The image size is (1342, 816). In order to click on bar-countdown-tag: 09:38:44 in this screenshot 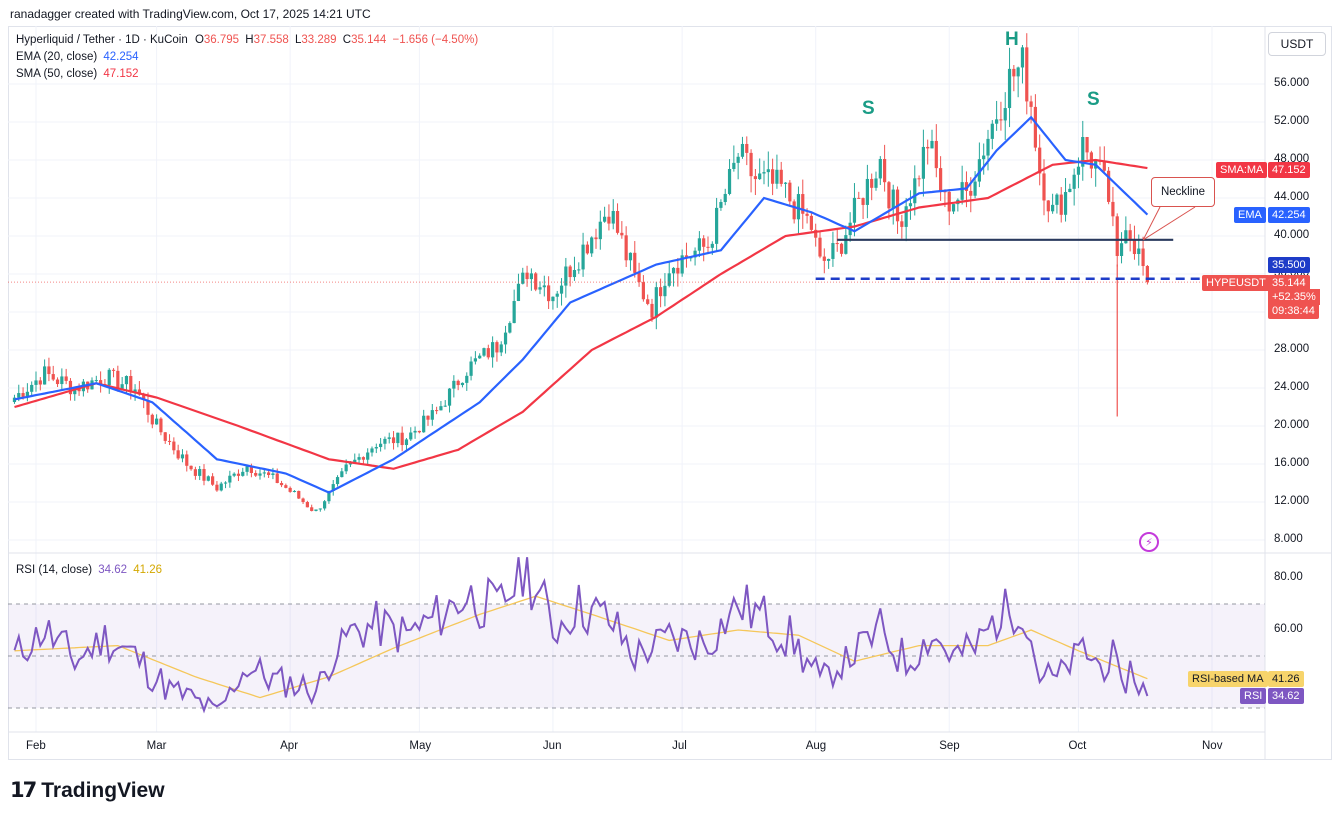, I will do `click(1293, 311)`.